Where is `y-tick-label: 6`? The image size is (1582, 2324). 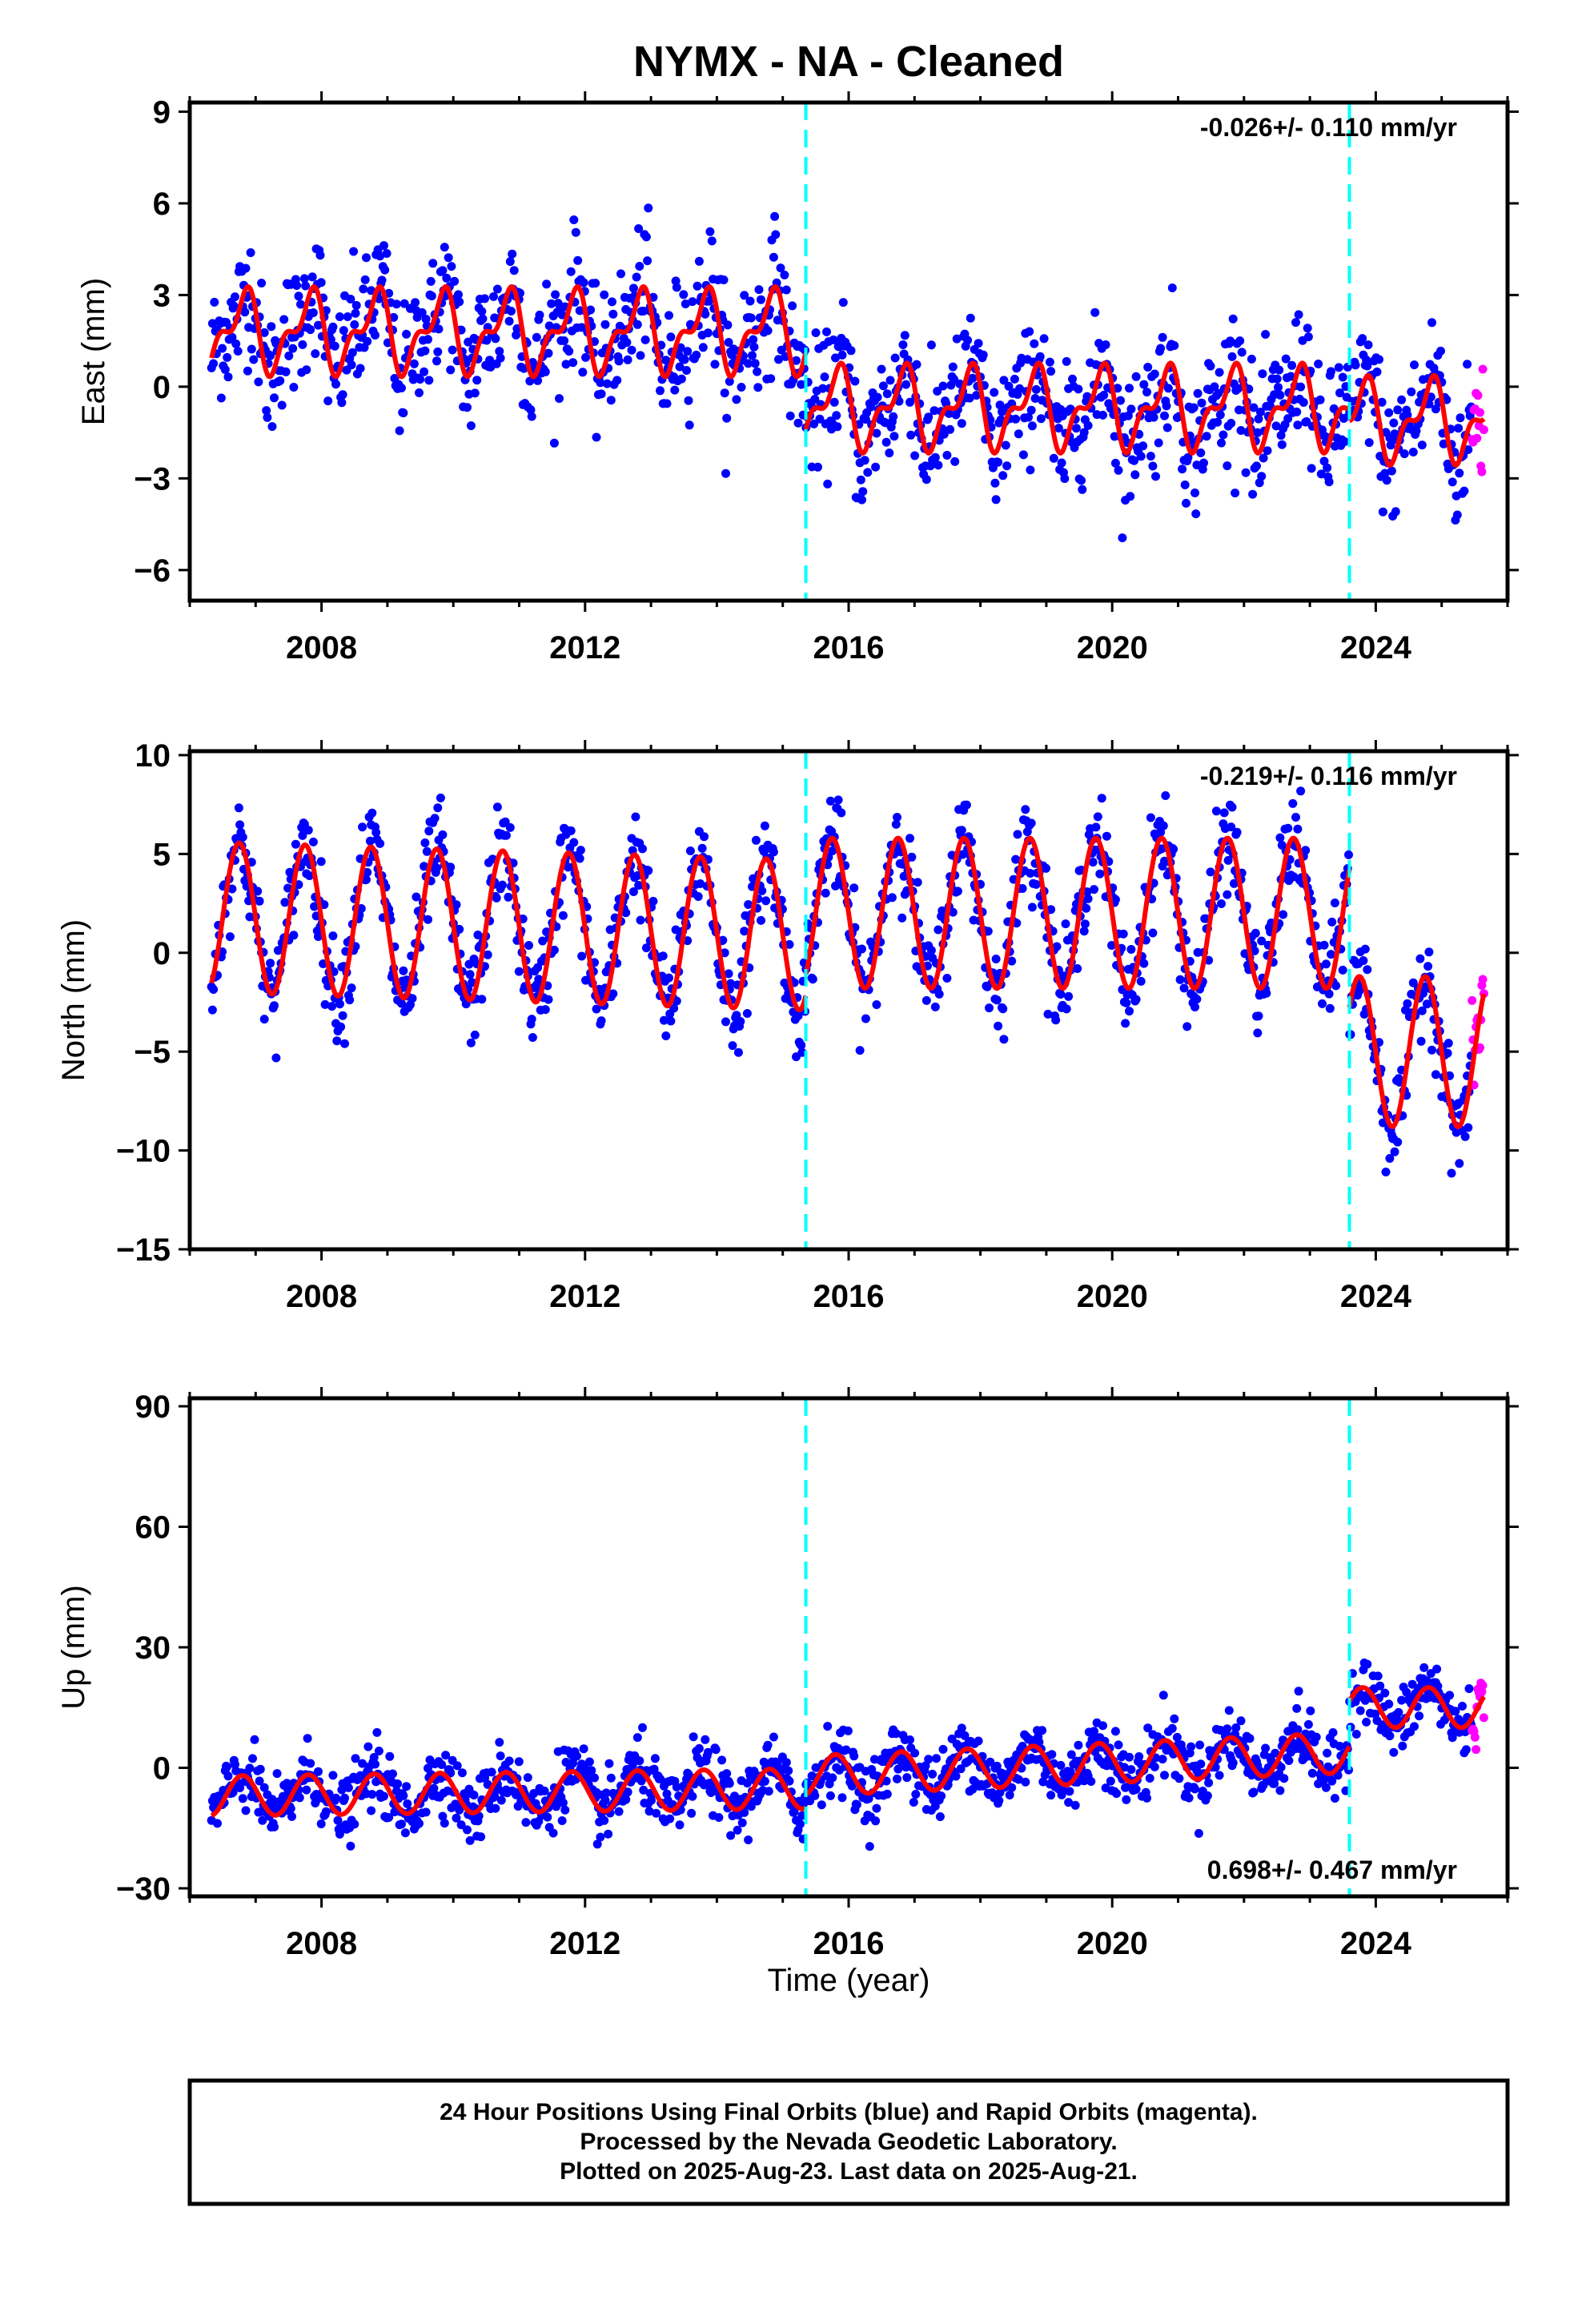 y-tick-label: 6 is located at coordinates (162, 204).